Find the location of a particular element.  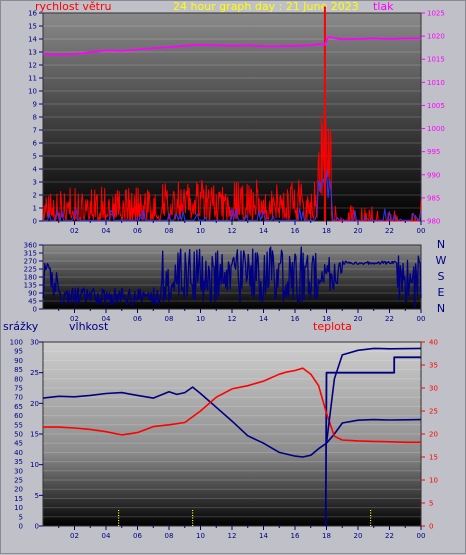

direction-panel-xlabel-06: 06 is located at coordinates (137, 319).